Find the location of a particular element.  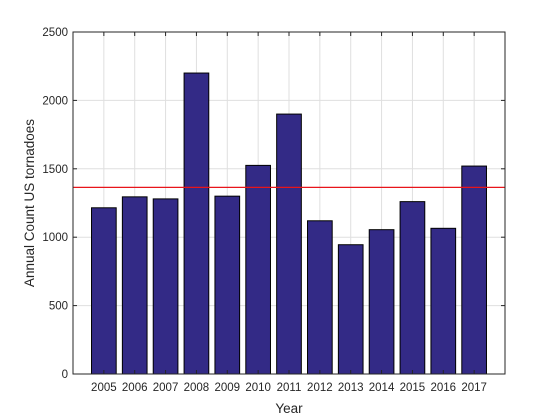

y-tick-label: 0 is located at coordinates (65, 375).